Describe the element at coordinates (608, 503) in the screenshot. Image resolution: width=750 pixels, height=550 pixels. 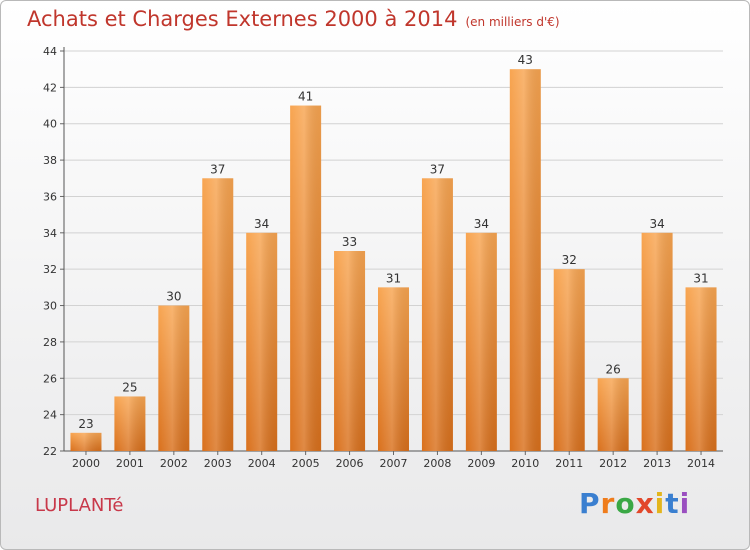
I see `logo-letter: r` at that location.